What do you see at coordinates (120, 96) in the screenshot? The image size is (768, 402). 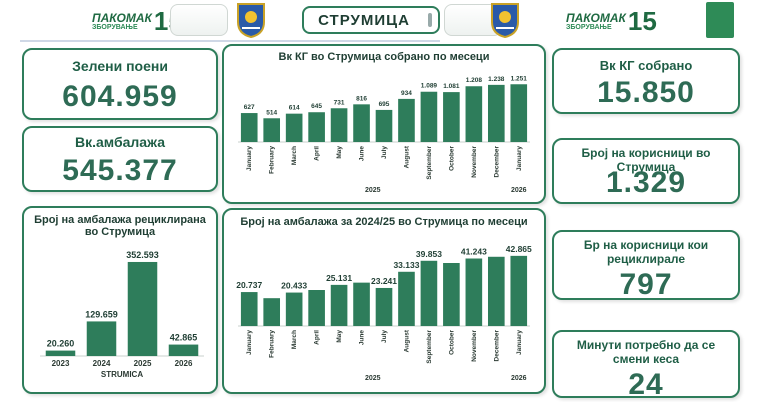 I see `green-points-value: 604.959` at bounding box center [120, 96].